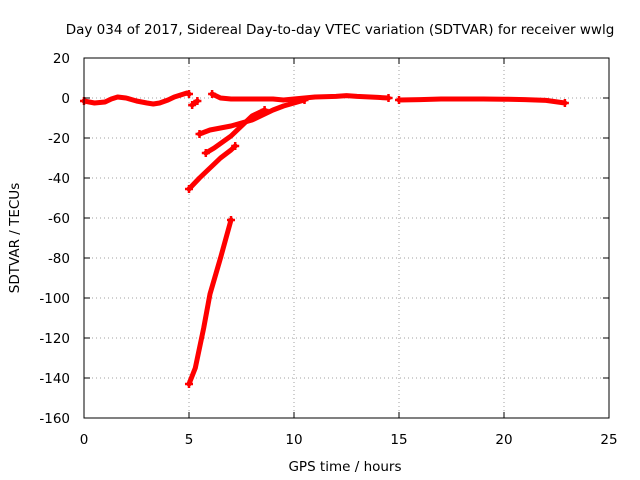  Describe the element at coordinates (54, 299) in the screenshot. I see `y-tick-label: -100` at that location.